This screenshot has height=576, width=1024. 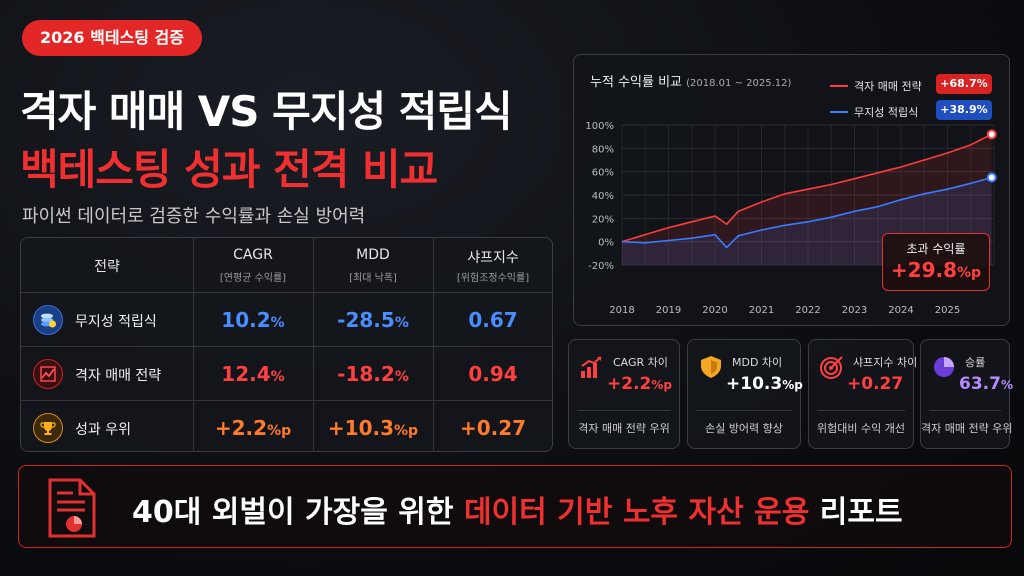 What do you see at coordinates (874, 112) in the screenshot?
I see `legend-dca: 무지성 적립식` at bounding box center [874, 112].